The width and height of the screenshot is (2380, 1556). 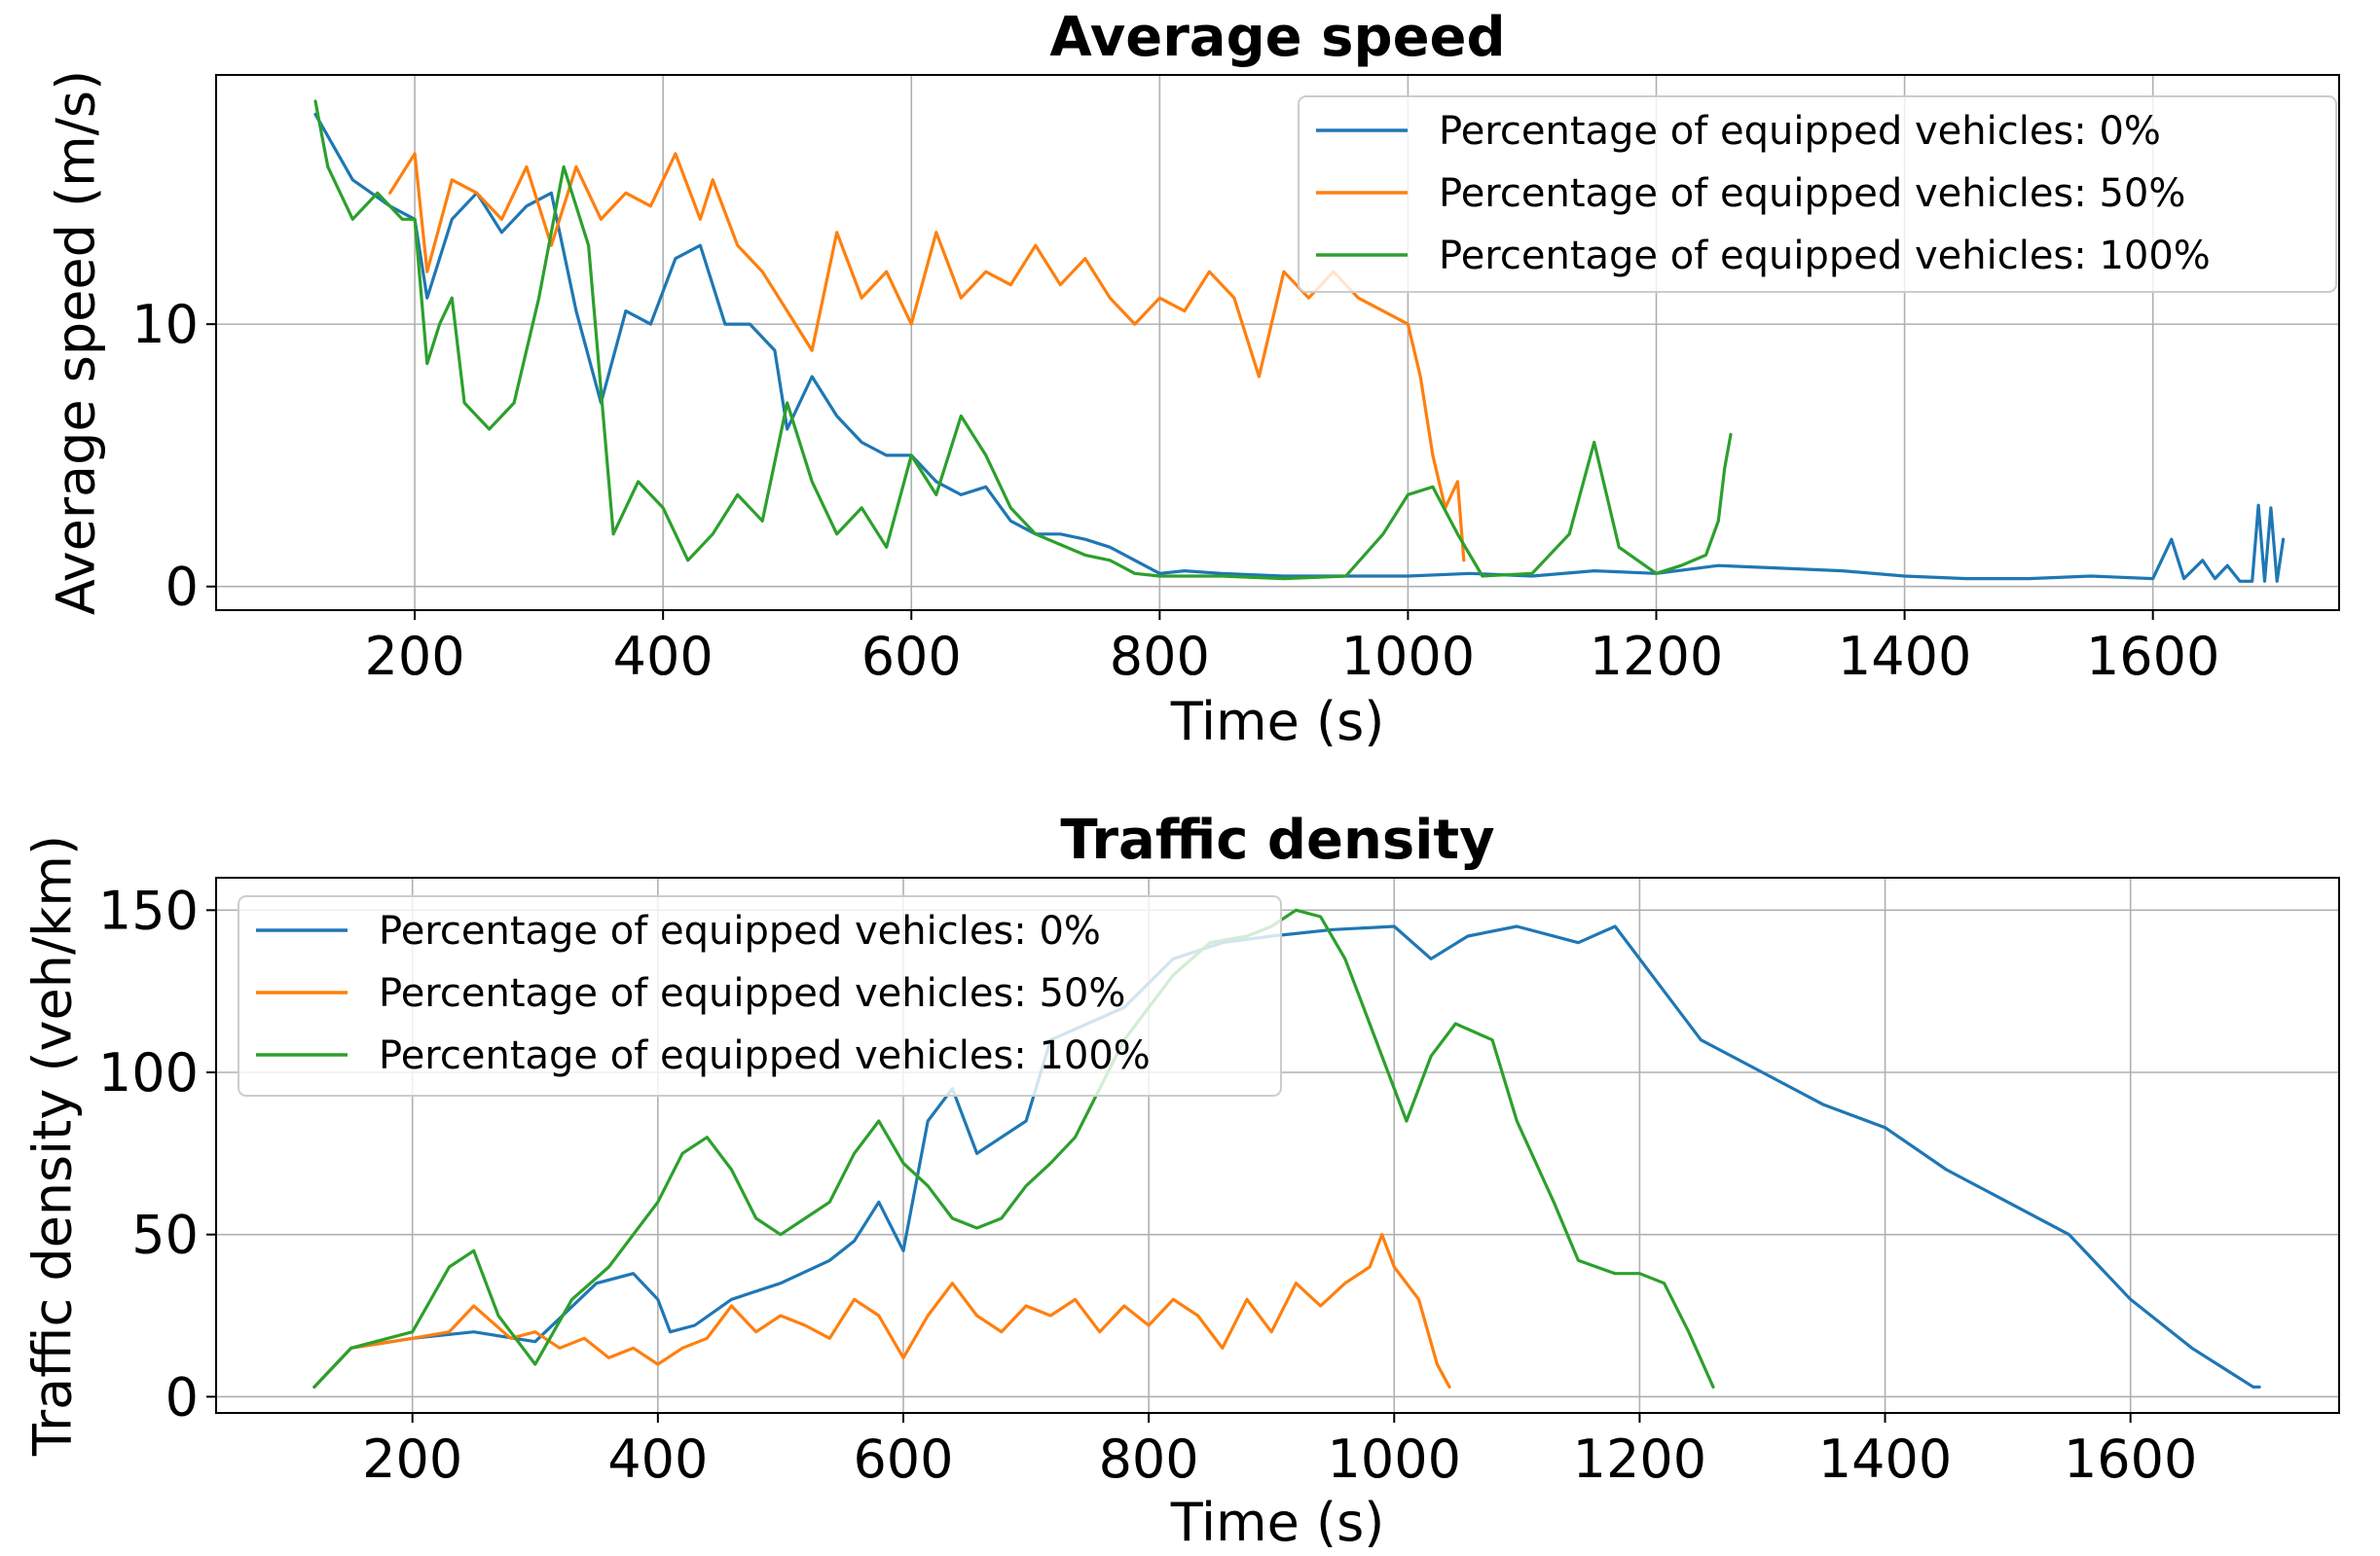 I want to click on traffic-density-x-axis-label: Time (s), so click(x=1277, y=1523).